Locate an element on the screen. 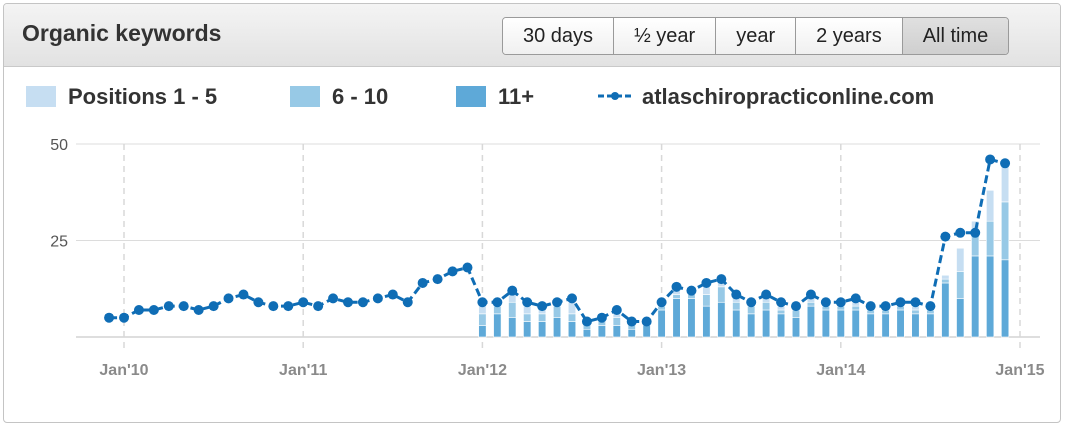 The image size is (1066, 428). time-range-selector: 30 days ½ year year 2 years All time is located at coordinates (756, 36).